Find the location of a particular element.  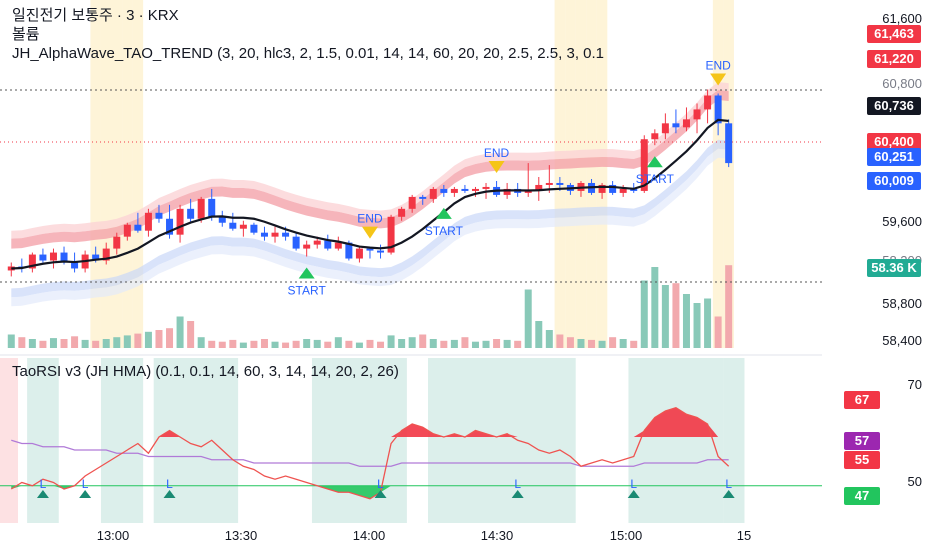

time-axis-label: 14:30 is located at coordinates (497, 535).